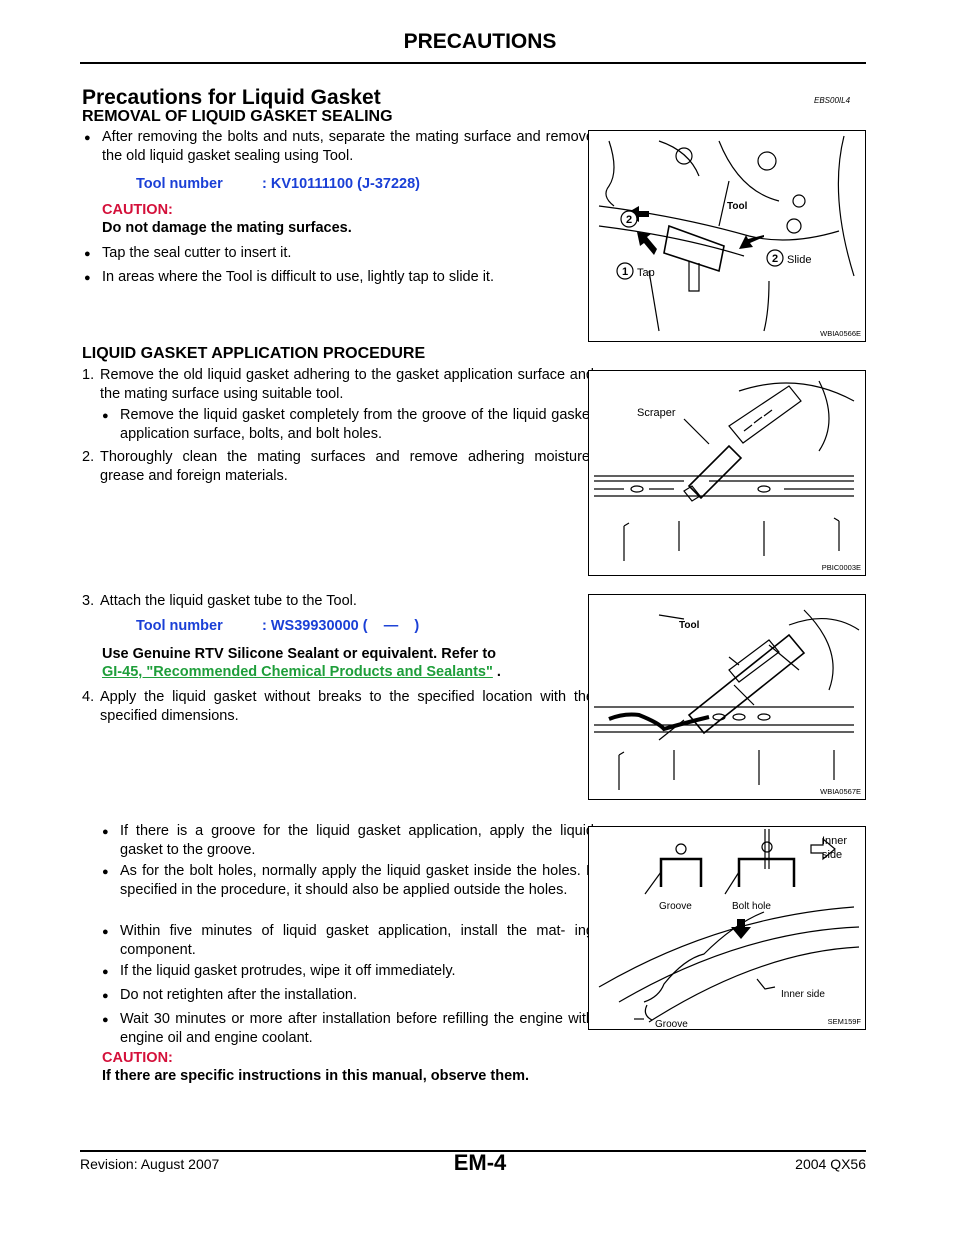  Describe the element at coordinates (727, 473) in the screenshot. I see `figure-scraper: Scraper PBIC0003E` at that location.